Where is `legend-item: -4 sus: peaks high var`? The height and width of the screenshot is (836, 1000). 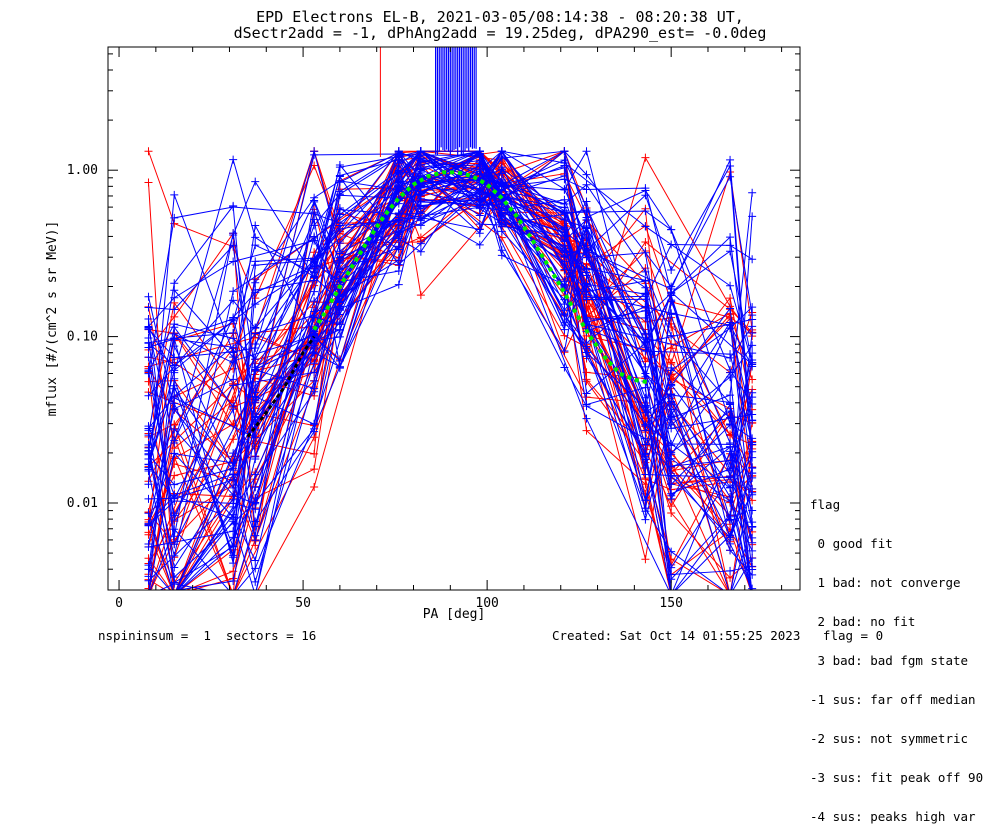
legend-item: -4 sus: peaks high var is located at coordinates (893, 816).